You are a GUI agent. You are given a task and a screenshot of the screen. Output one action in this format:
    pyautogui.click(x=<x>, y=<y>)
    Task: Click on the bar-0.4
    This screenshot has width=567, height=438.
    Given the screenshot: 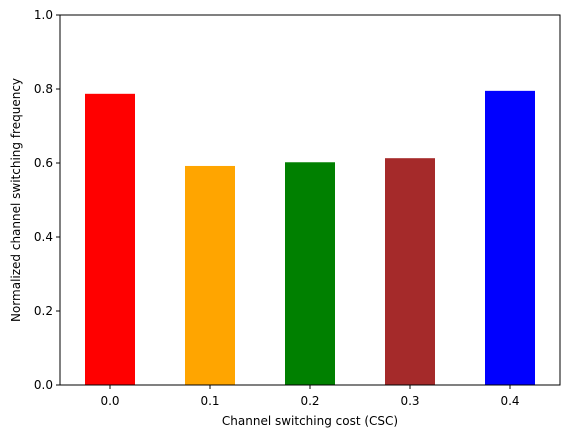 What is the action you would take?
    pyautogui.click(x=510, y=237)
    